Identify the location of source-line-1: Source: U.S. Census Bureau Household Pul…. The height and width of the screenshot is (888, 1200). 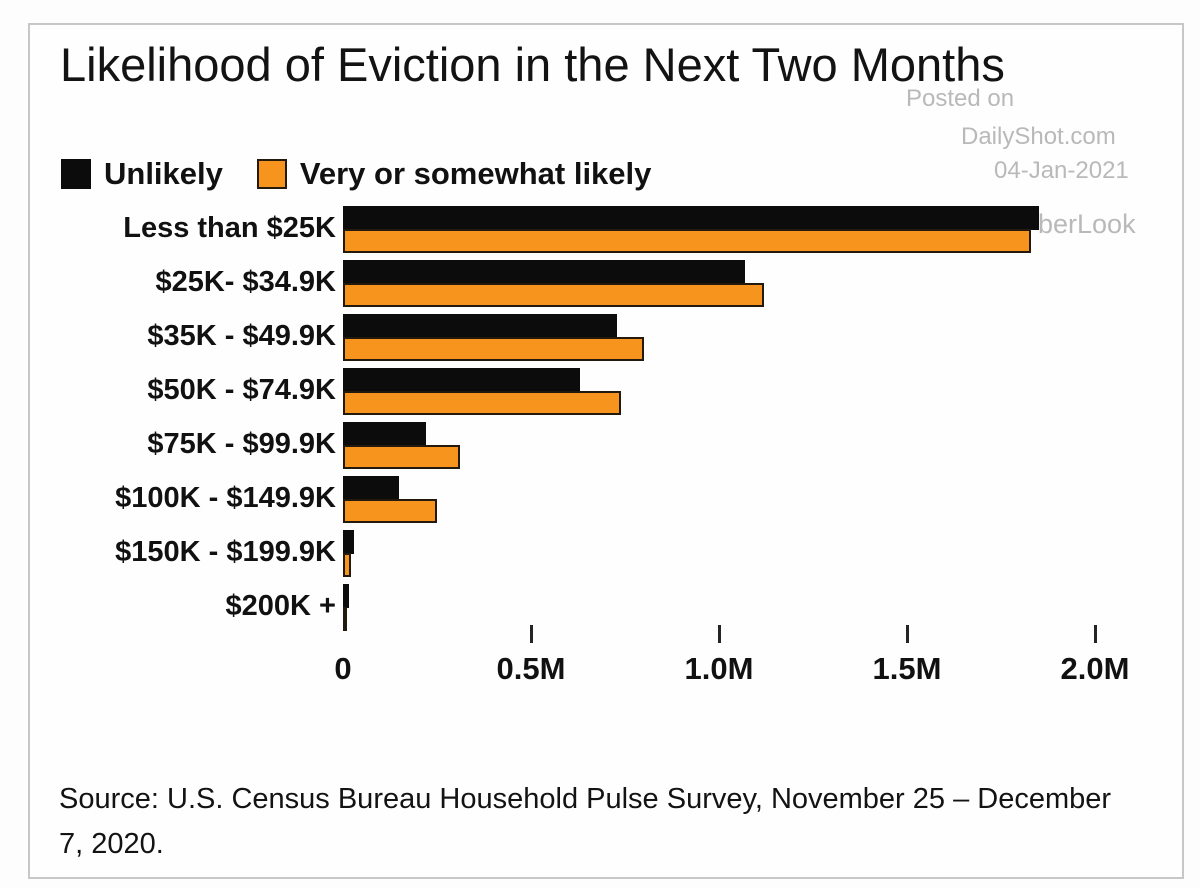
(585, 799).